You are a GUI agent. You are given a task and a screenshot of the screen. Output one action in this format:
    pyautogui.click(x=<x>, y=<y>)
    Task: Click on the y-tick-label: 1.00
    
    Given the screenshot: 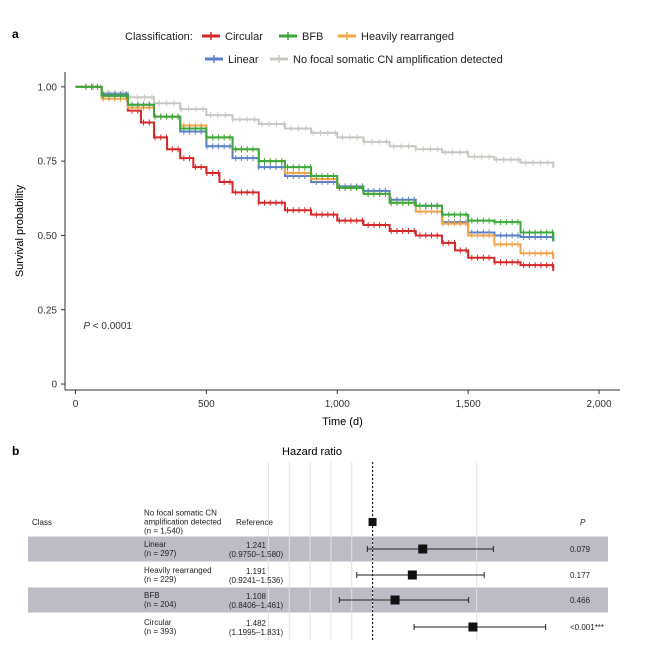 What is the action you would take?
    pyautogui.click(x=48, y=87)
    